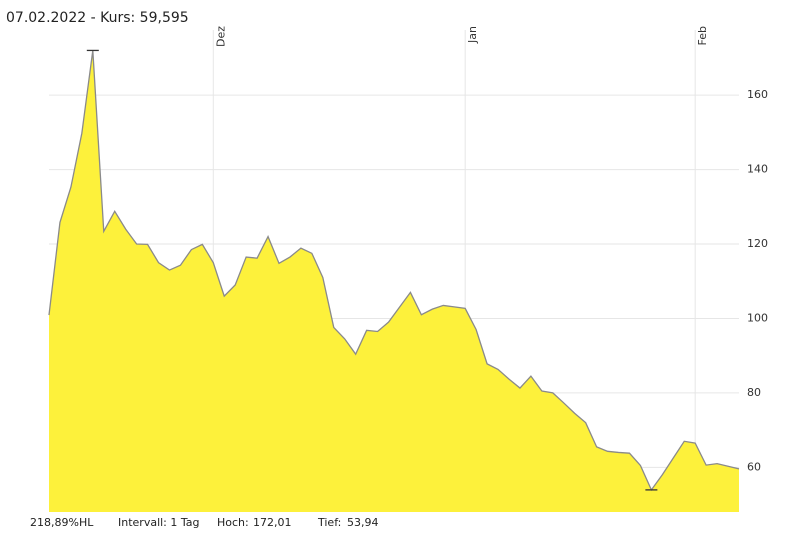 The width and height of the screenshot is (800, 540). I want to click on footer-info: Intervall: 1 Tag, so click(159, 522).